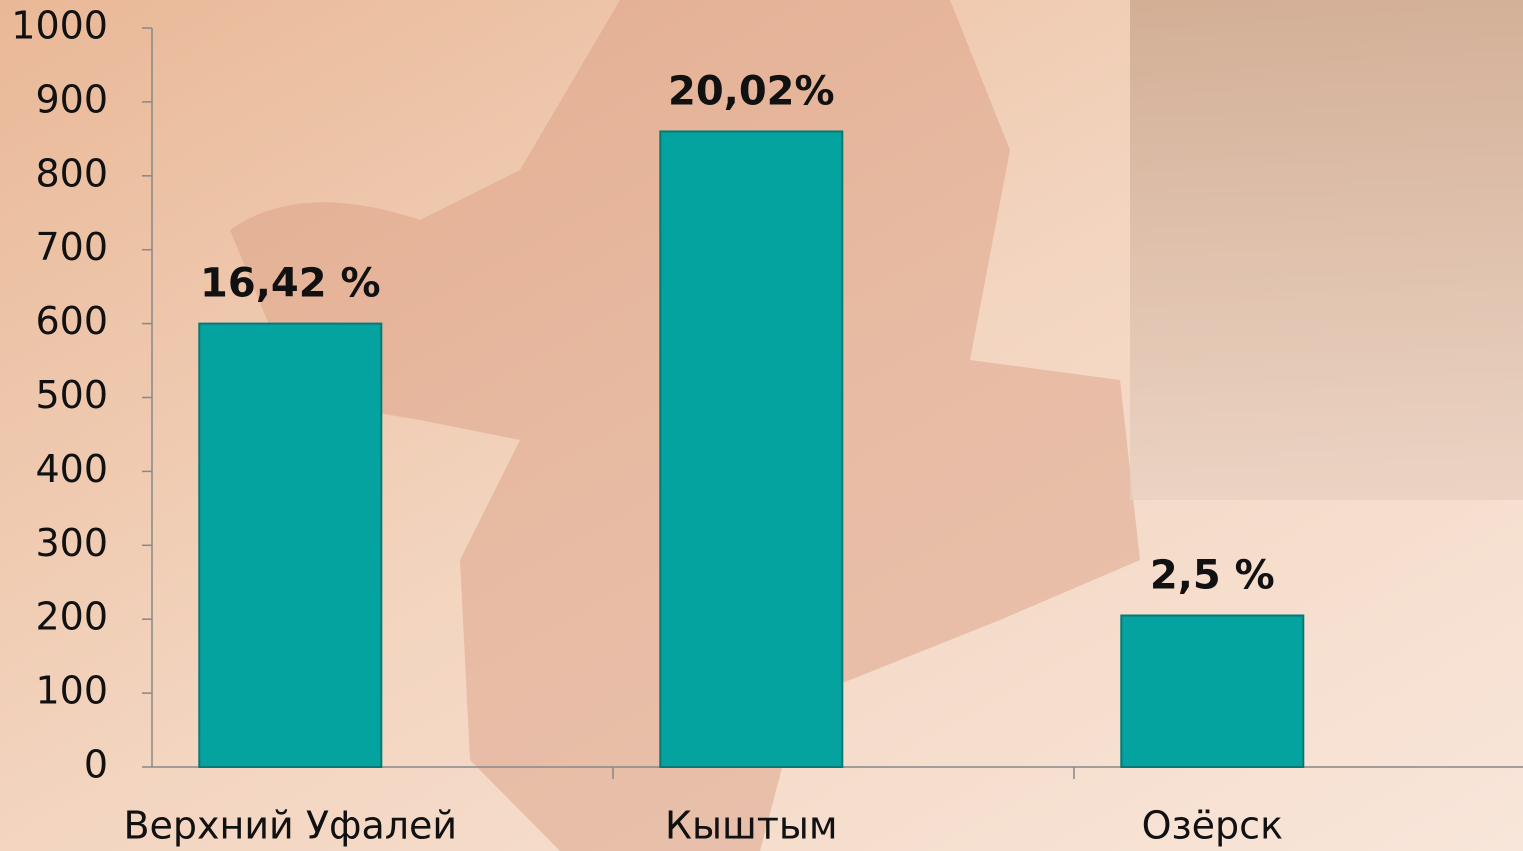  What do you see at coordinates (1212, 826) in the screenshot?
I see `x-tick-label: Озёрск` at bounding box center [1212, 826].